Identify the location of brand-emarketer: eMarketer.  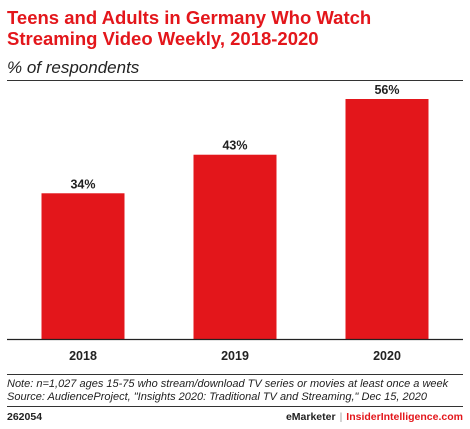
(310, 417).